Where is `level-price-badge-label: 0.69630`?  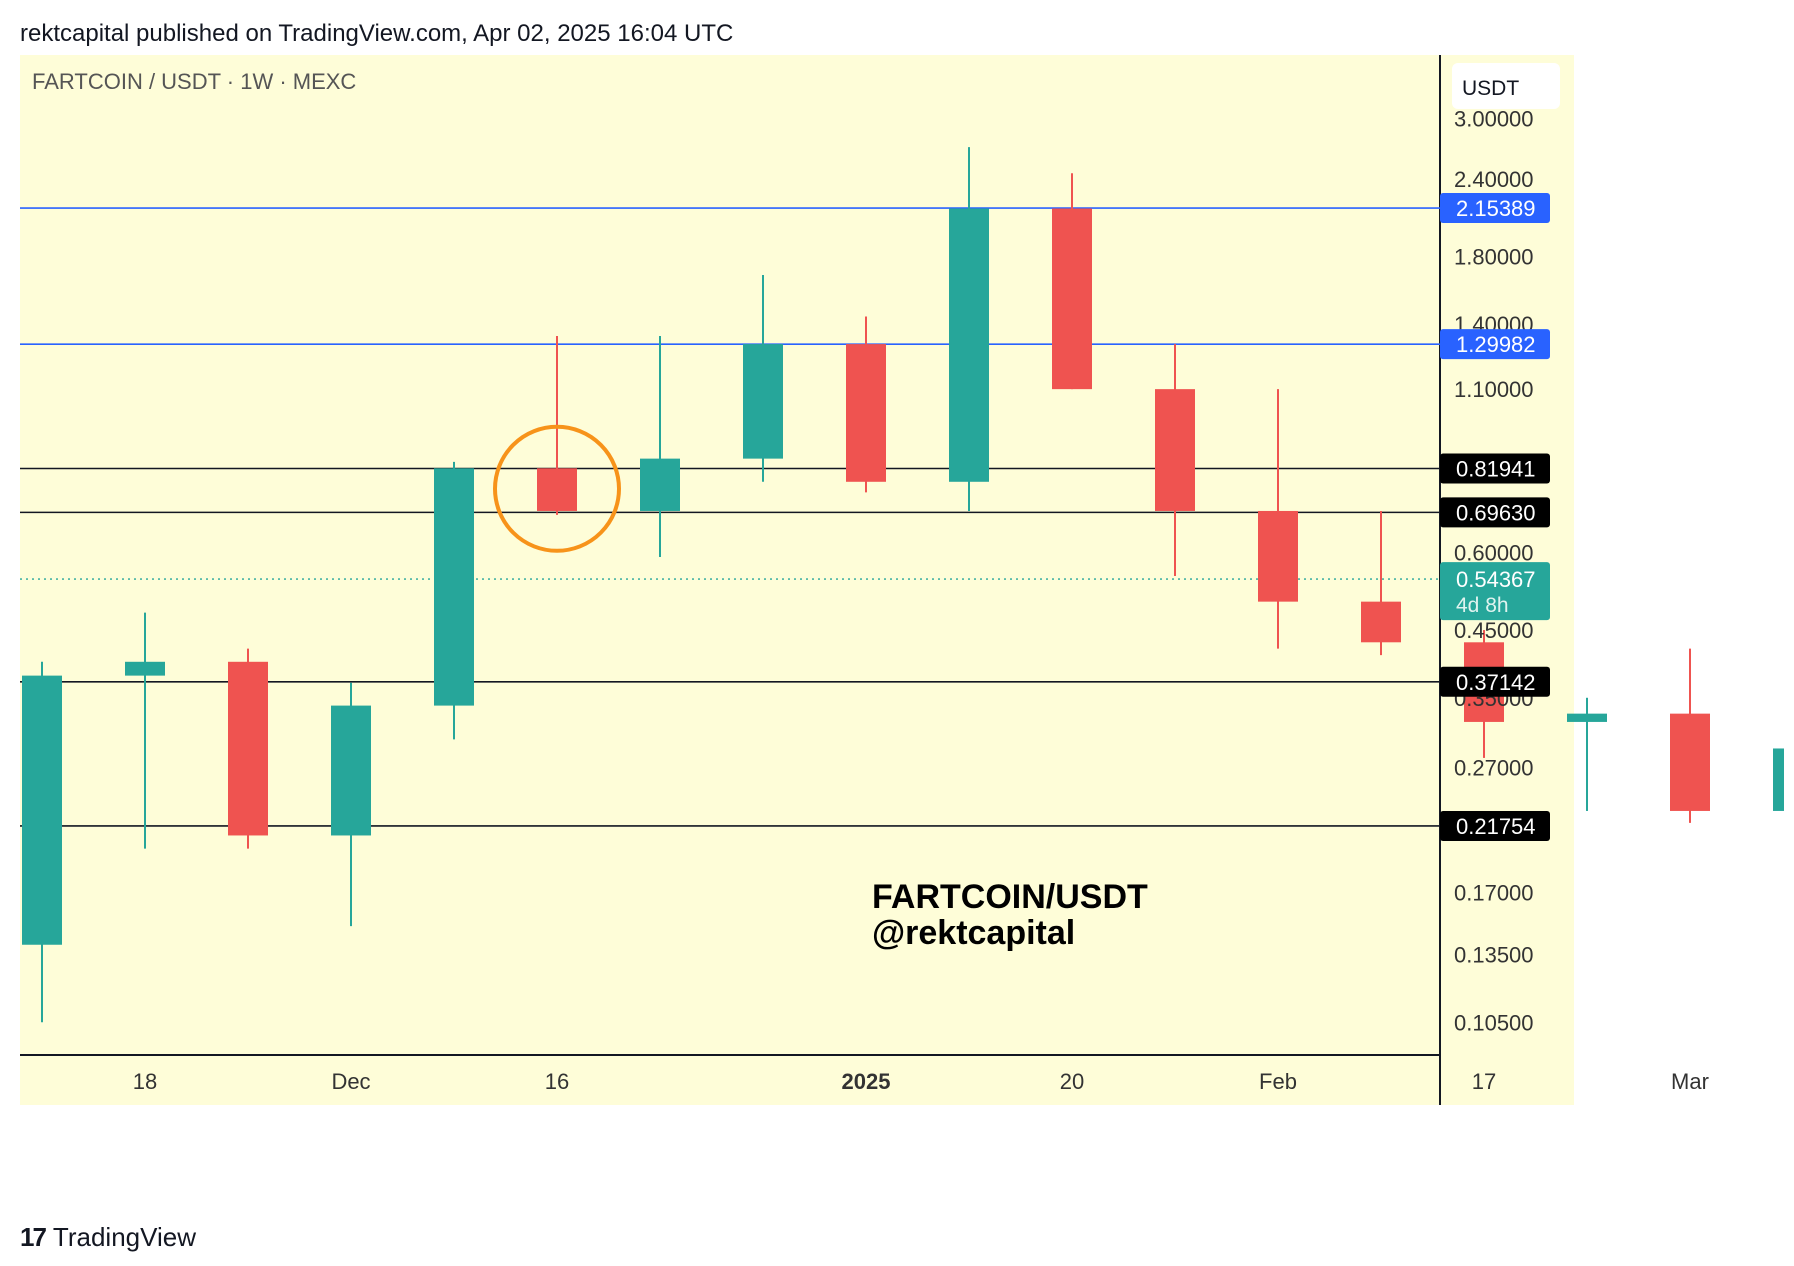
level-price-badge-label: 0.69630 is located at coordinates (1496, 512).